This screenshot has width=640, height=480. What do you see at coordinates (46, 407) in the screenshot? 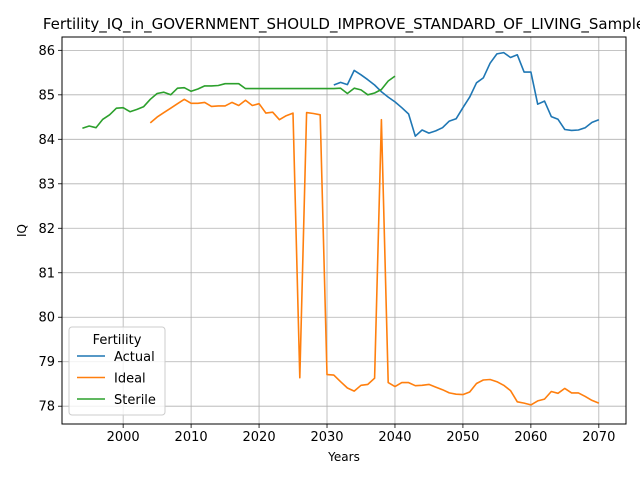
I see `y-tick-label: 78` at bounding box center [46, 407].